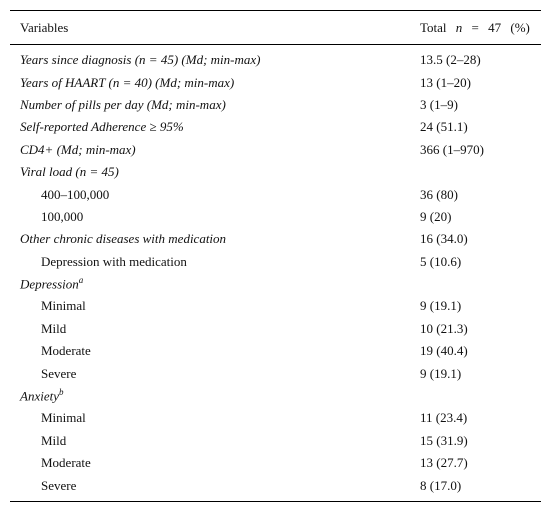 The width and height of the screenshot is (552, 509). Describe the element at coordinates (275, 284) in the screenshot. I see `row: Depressiona` at that location.